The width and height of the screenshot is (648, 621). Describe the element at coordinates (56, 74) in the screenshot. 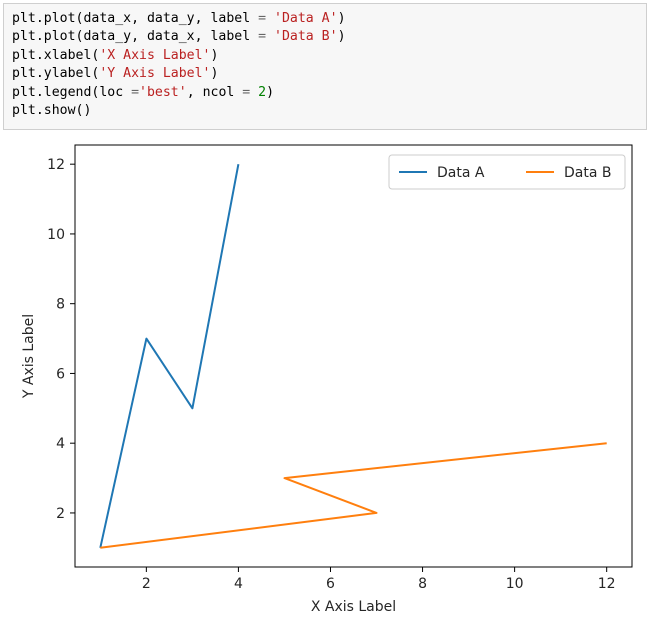

I see `code-token: plt.ylabel(` at that location.